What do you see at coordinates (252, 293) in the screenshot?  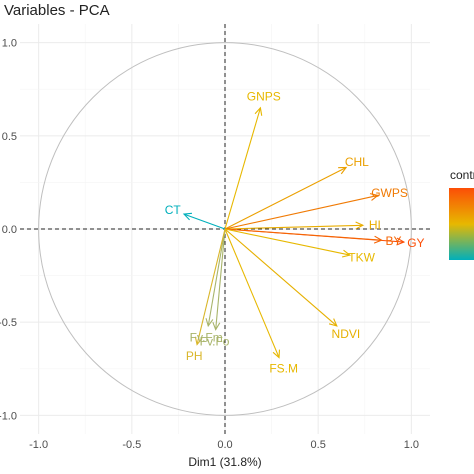 I see `arrow-fs-m` at bounding box center [252, 293].